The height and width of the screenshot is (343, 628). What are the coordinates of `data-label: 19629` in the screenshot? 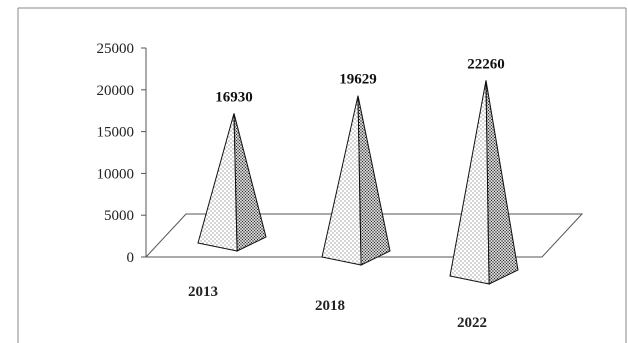 It's located at (358, 80).